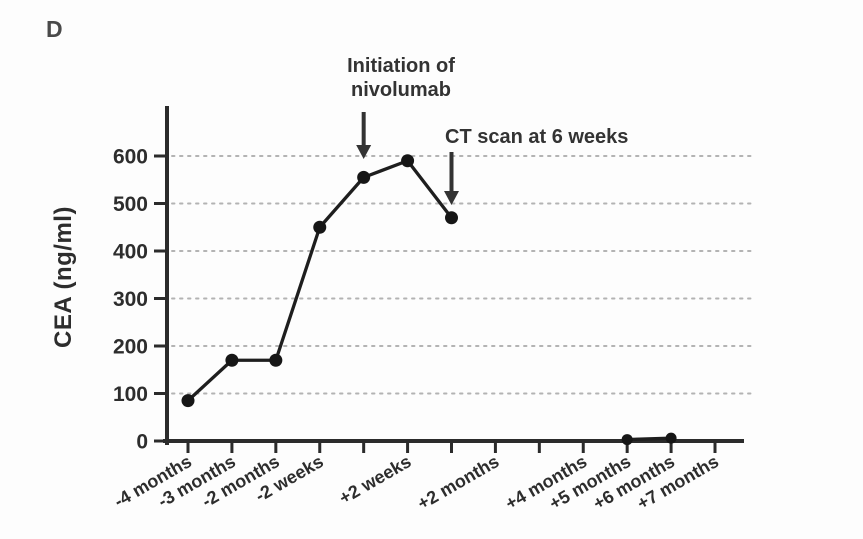 The width and height of the screenshot is (863, 539). I want to click on y-tick-label-500: 500, so click(130, 204).